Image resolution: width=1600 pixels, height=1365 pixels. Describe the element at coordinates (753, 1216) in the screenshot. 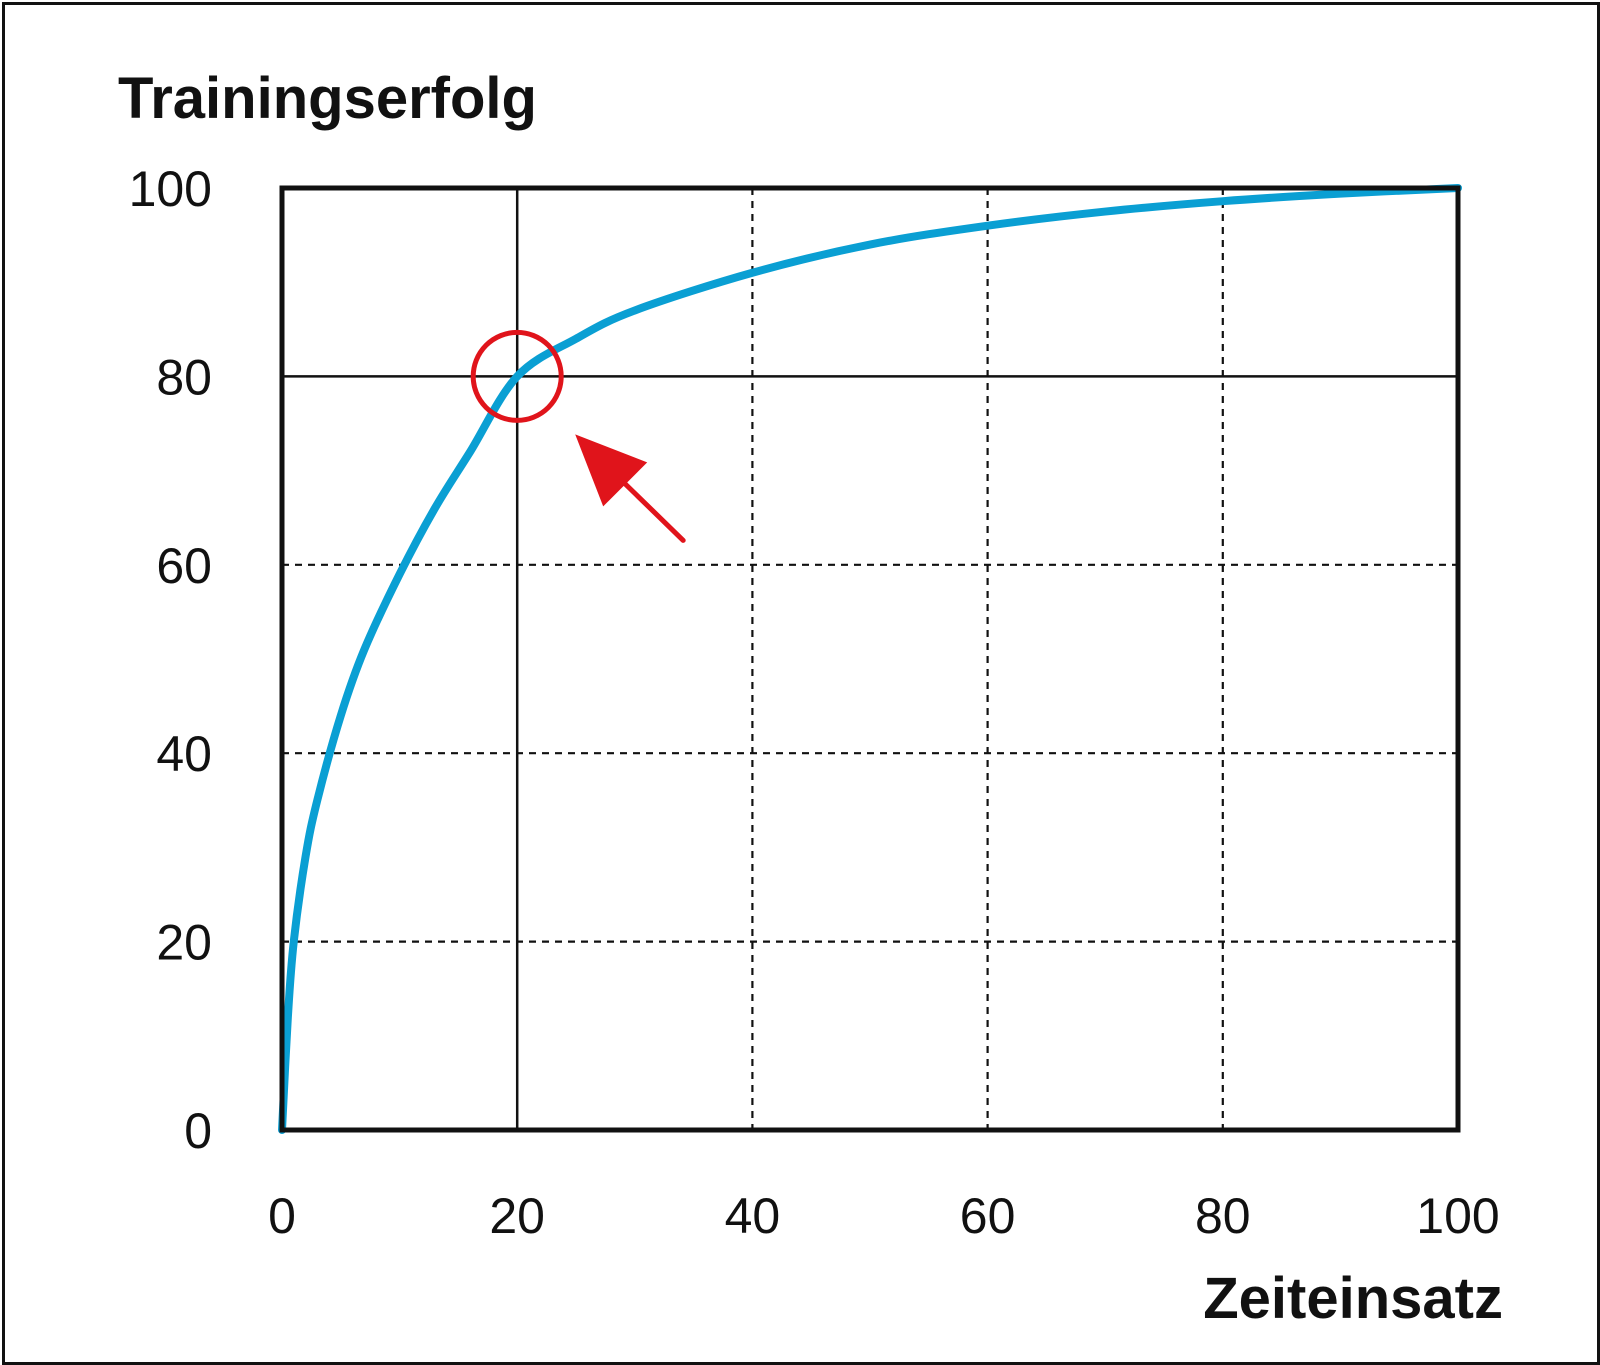

I see `x-tick-40: 40` at that location.